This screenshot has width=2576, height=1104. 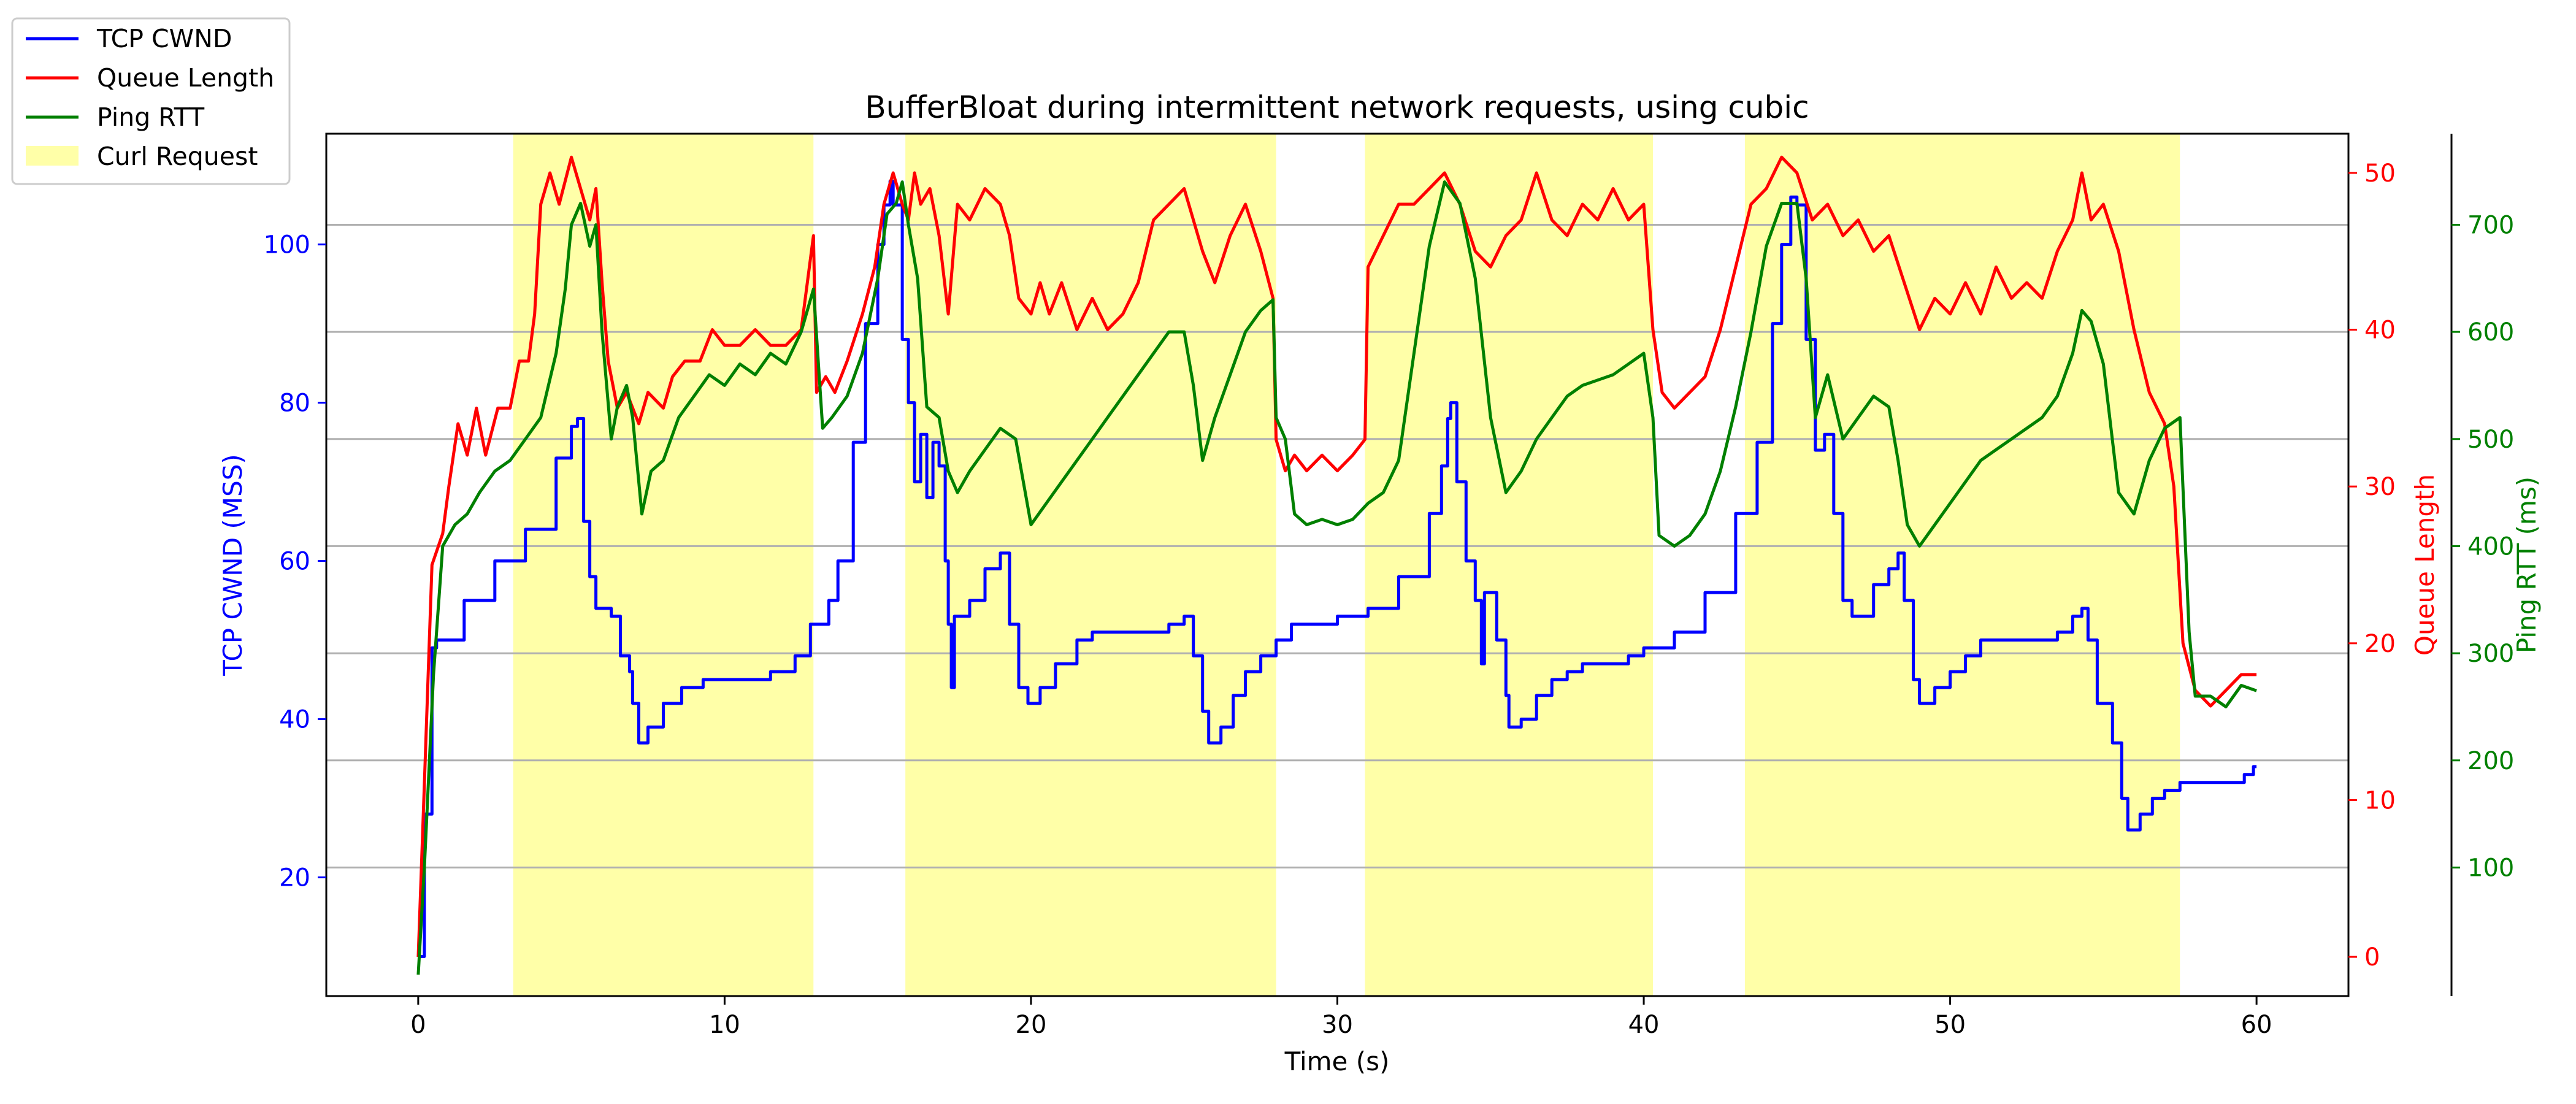 I want to click on left-y-tick-label: 100, so click(x=287, y=245).